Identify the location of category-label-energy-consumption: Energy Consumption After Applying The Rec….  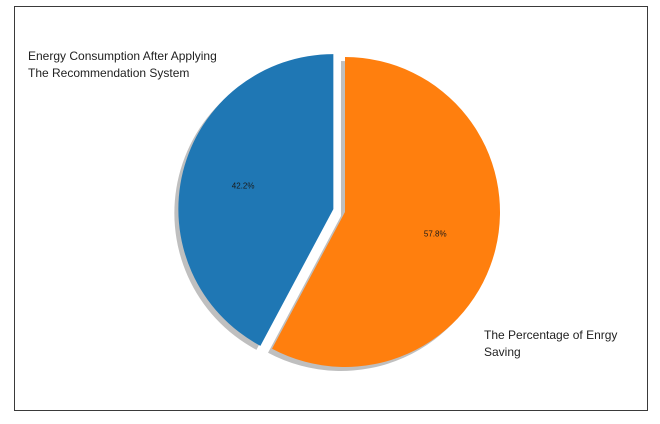
(122, 64).